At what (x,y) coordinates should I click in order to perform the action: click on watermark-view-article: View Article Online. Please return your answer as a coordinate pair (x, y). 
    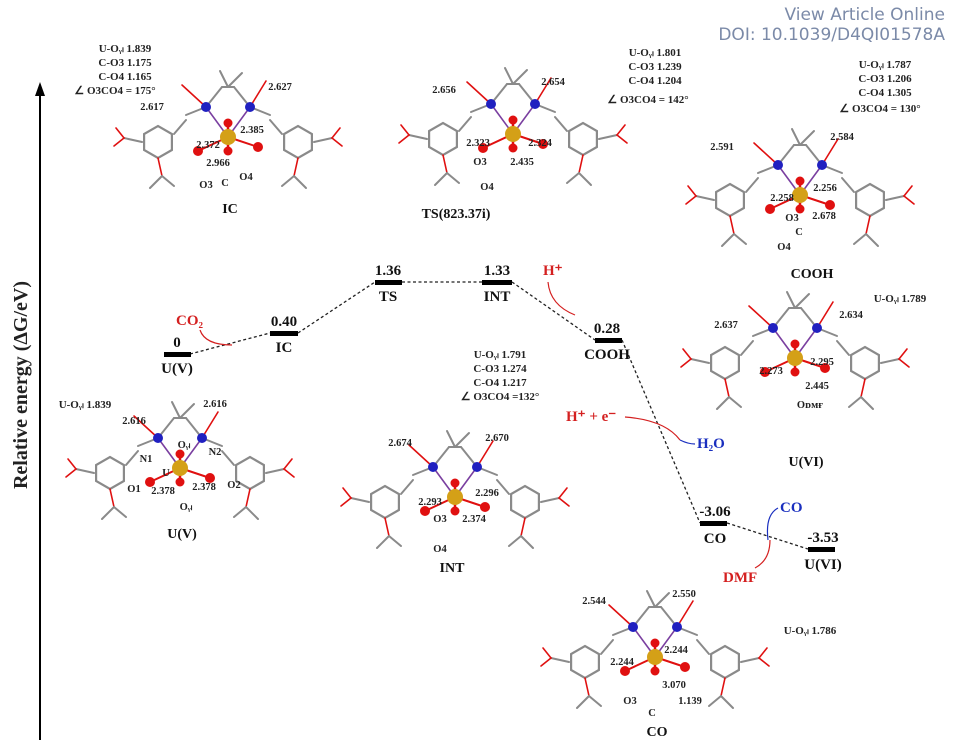
    Looking at the image, I should click on (864, 15).